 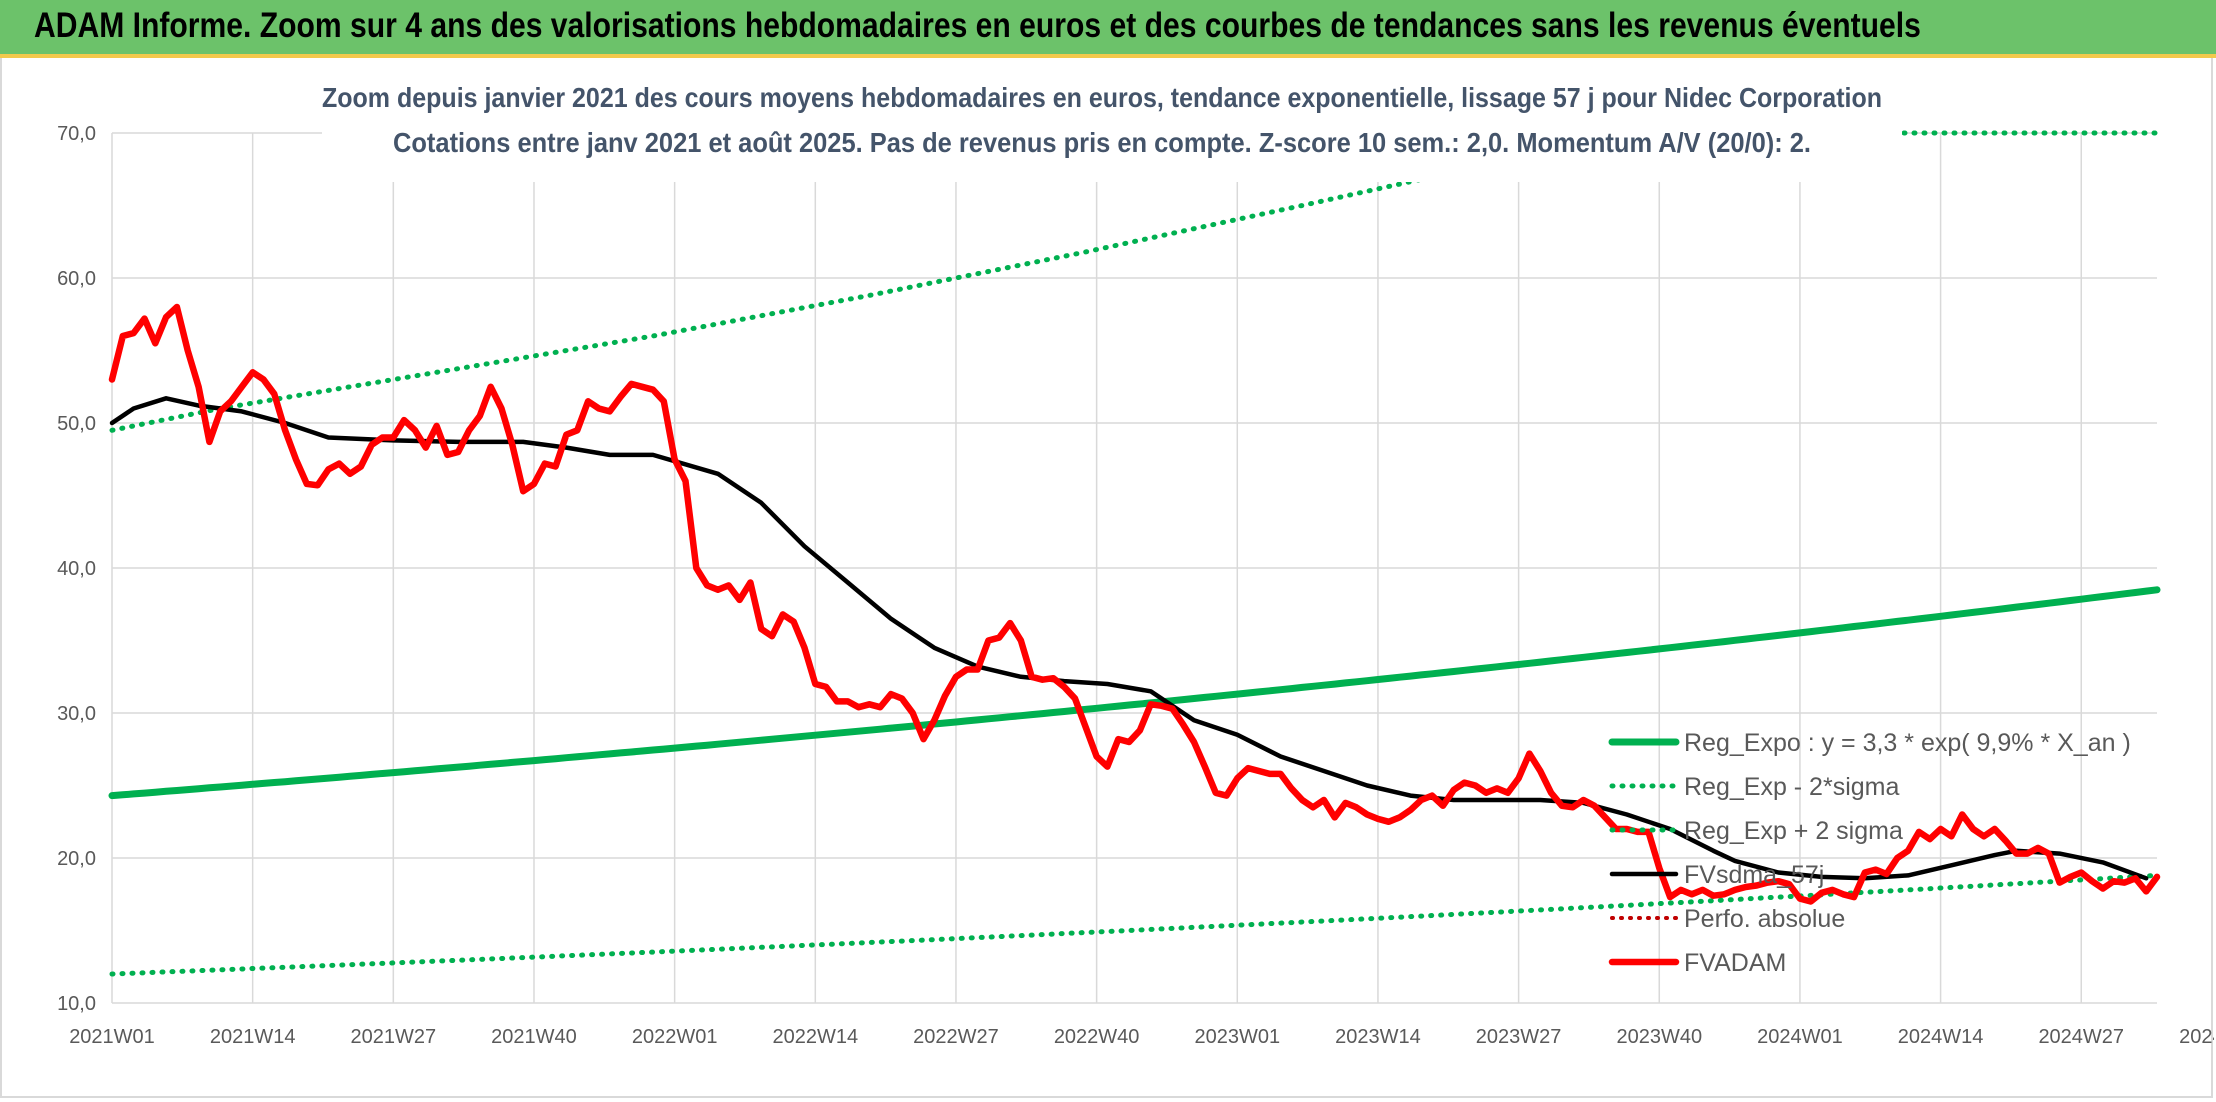 I want to click on y-tick-label: 20,0, so click(x=76, y=859).